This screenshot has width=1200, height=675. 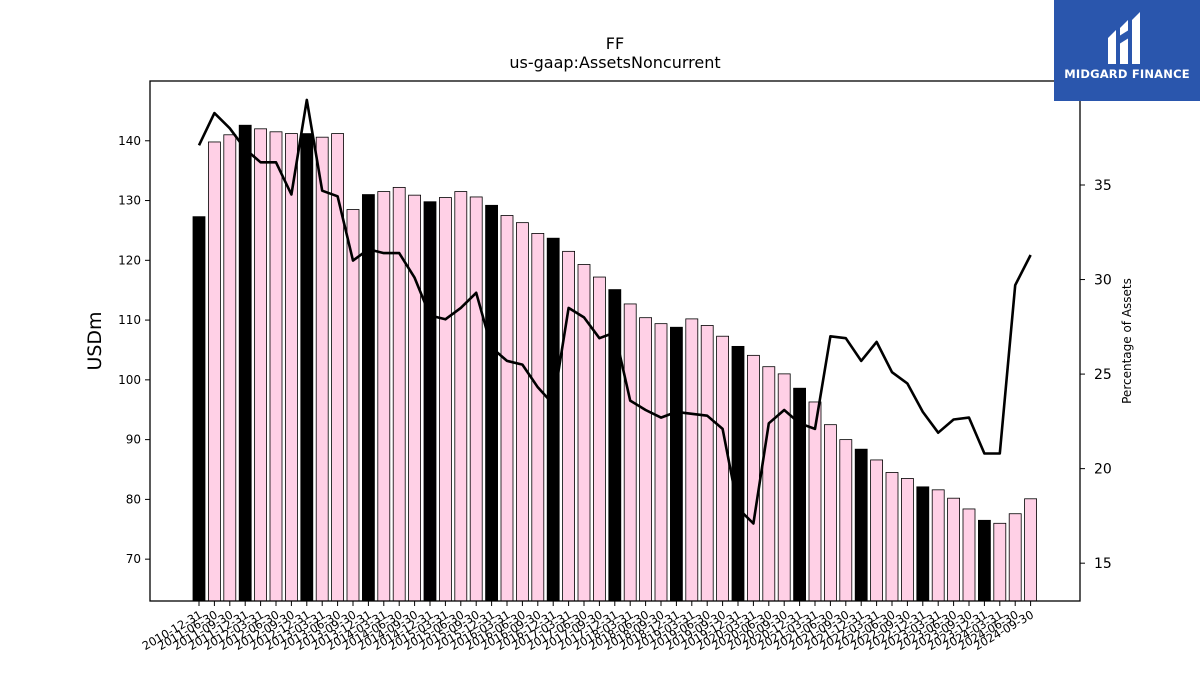 I want to click on y2-tick-label: 30, so click(x=1103, y=281).